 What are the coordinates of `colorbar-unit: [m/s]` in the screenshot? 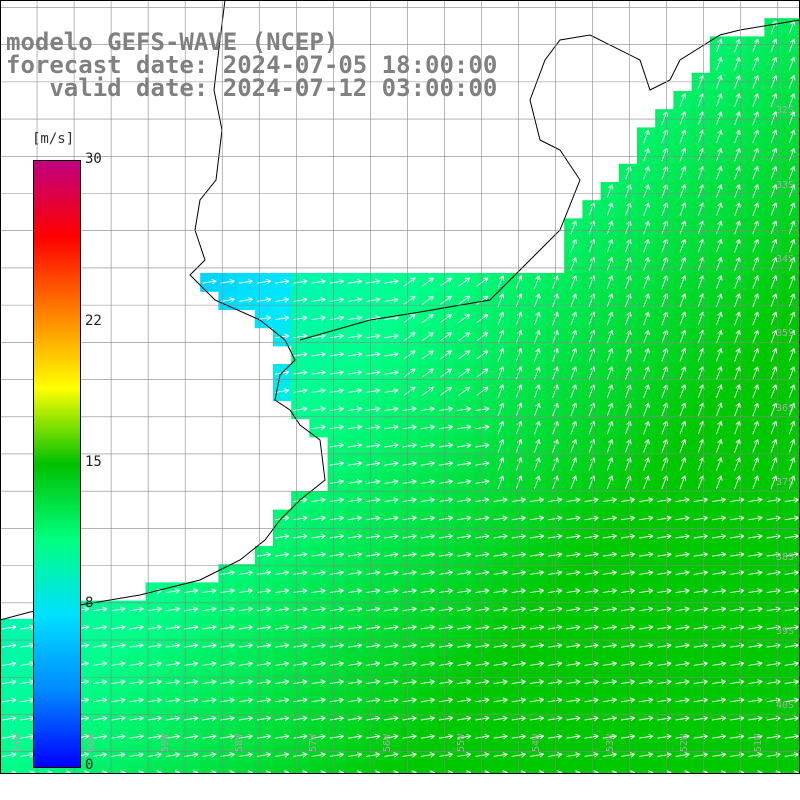 It's located at (53, 139).